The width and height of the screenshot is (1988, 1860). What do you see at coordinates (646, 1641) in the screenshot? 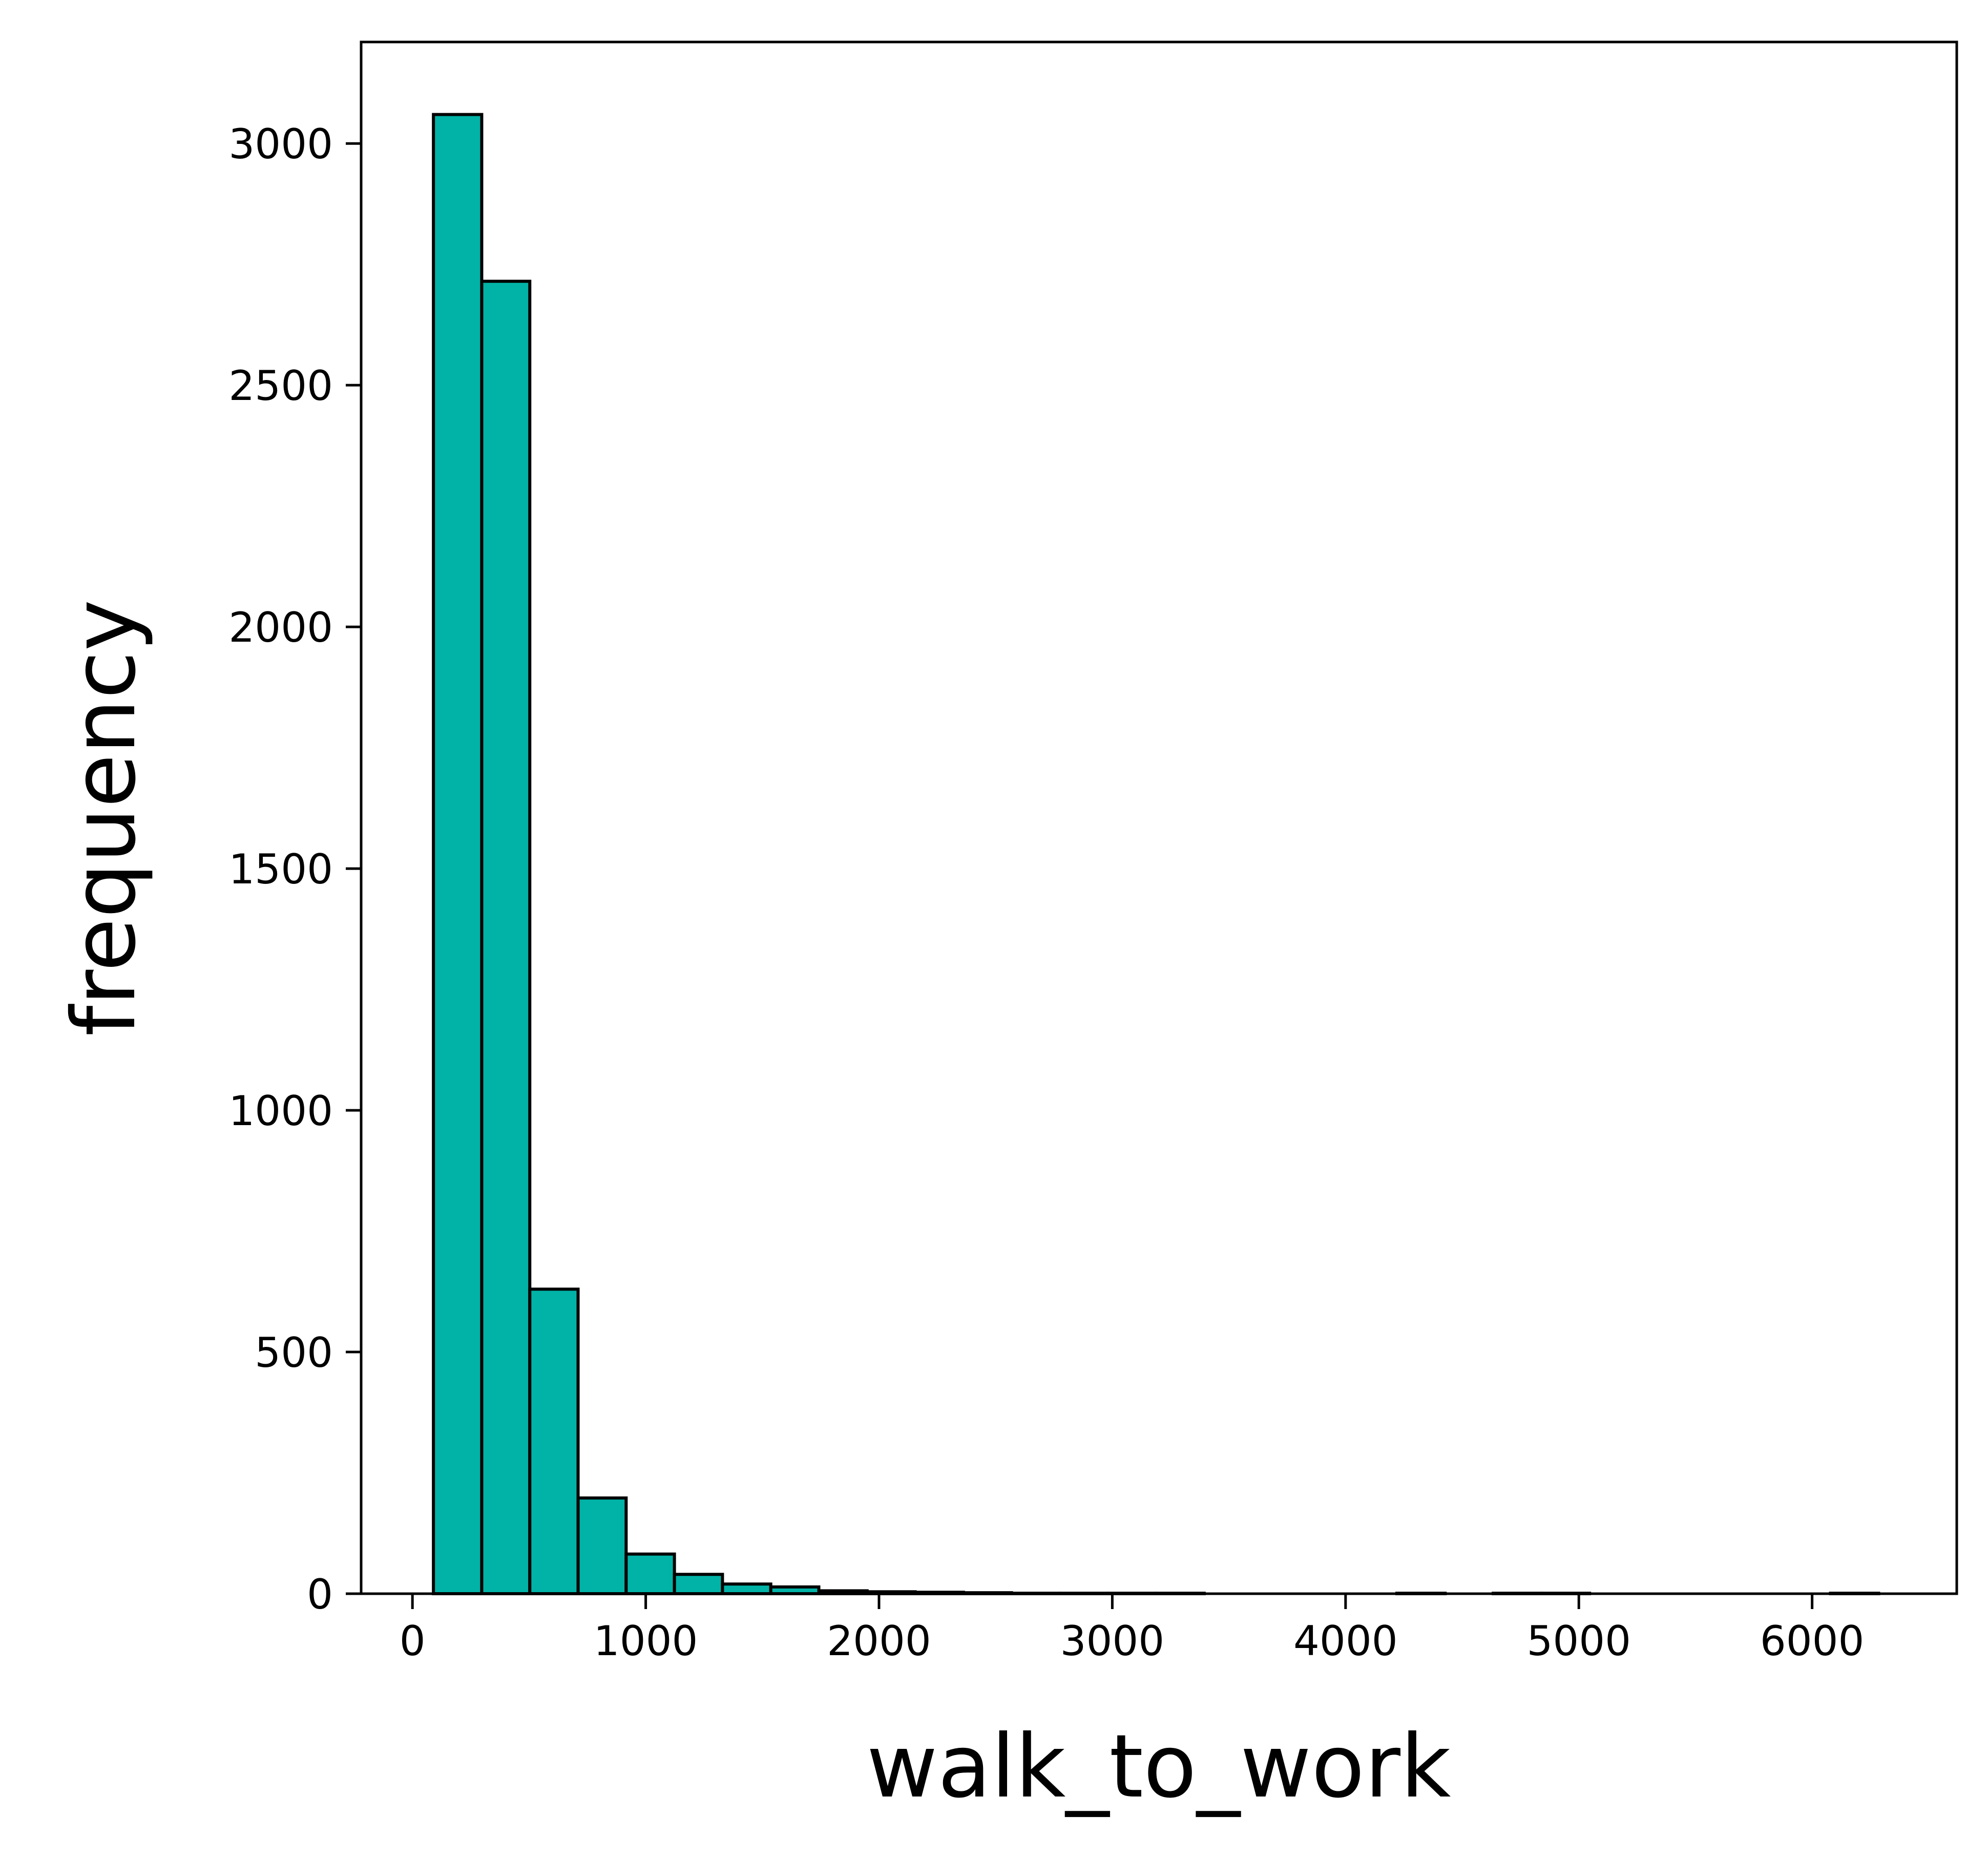
I see `x-tick-label: 1000` at bounding box center [646, 1641].